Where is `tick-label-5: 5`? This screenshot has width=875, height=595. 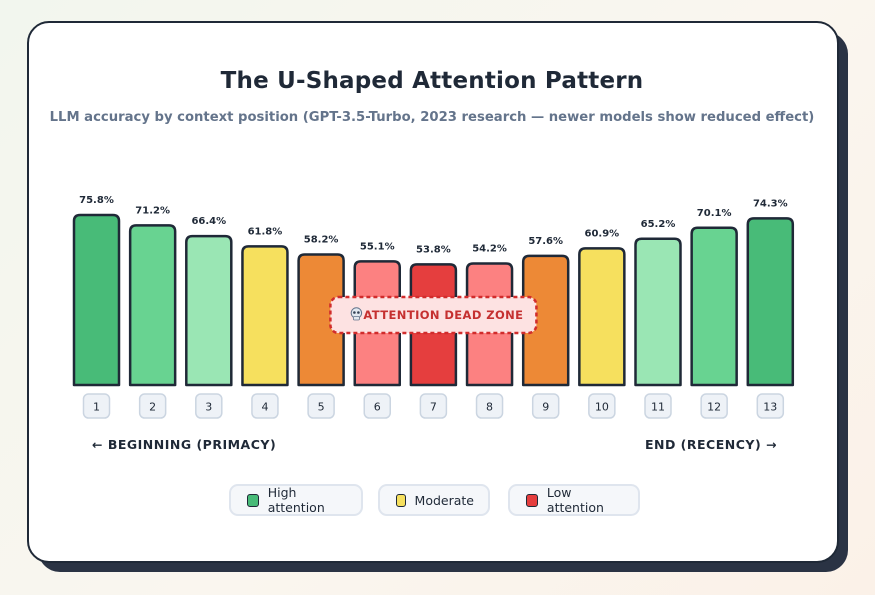 tick-label-5: 5 is located at coordinates (321, 407).